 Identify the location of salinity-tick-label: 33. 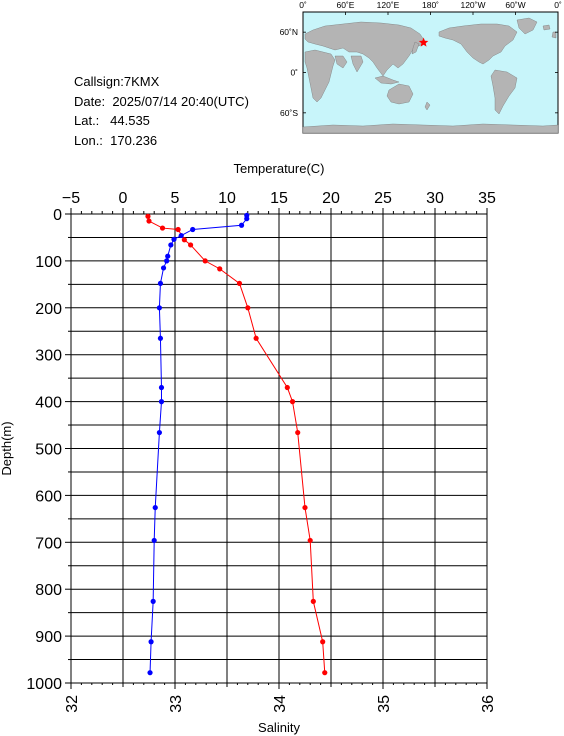
(176, 704).